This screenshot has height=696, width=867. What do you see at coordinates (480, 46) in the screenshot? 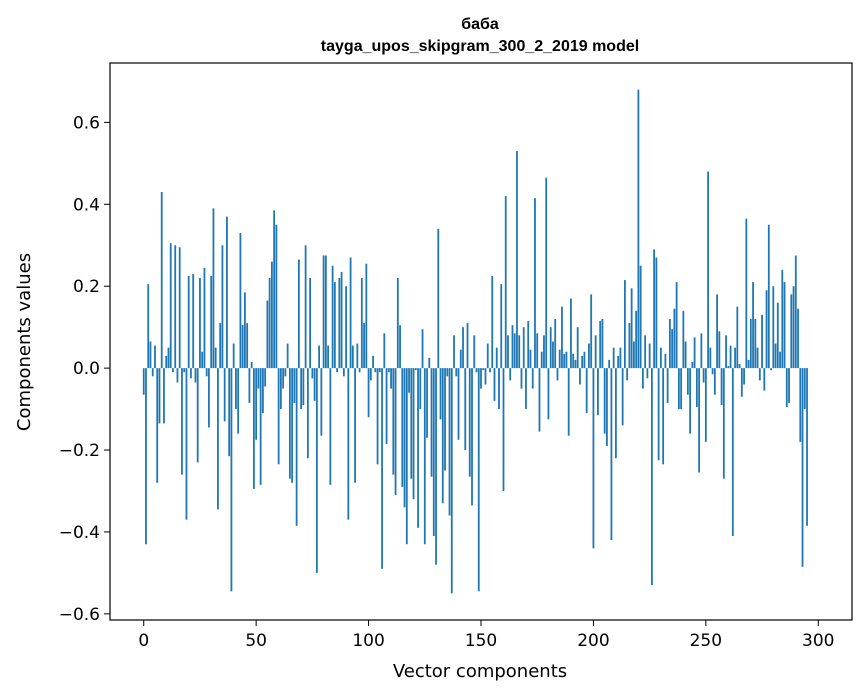
I see `chart-subtitle: tayga_upos_skipgram_300_2_2019 model` at bounding box center [480, 46].